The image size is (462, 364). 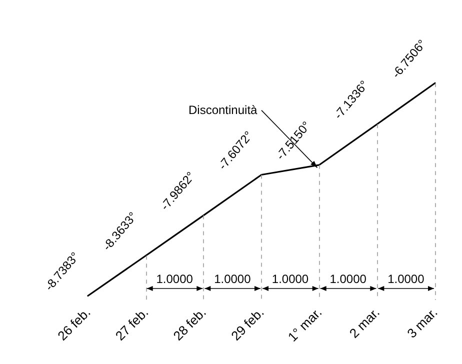 I want to click on annotation: Discontinuità, so click(x=223, y=110).